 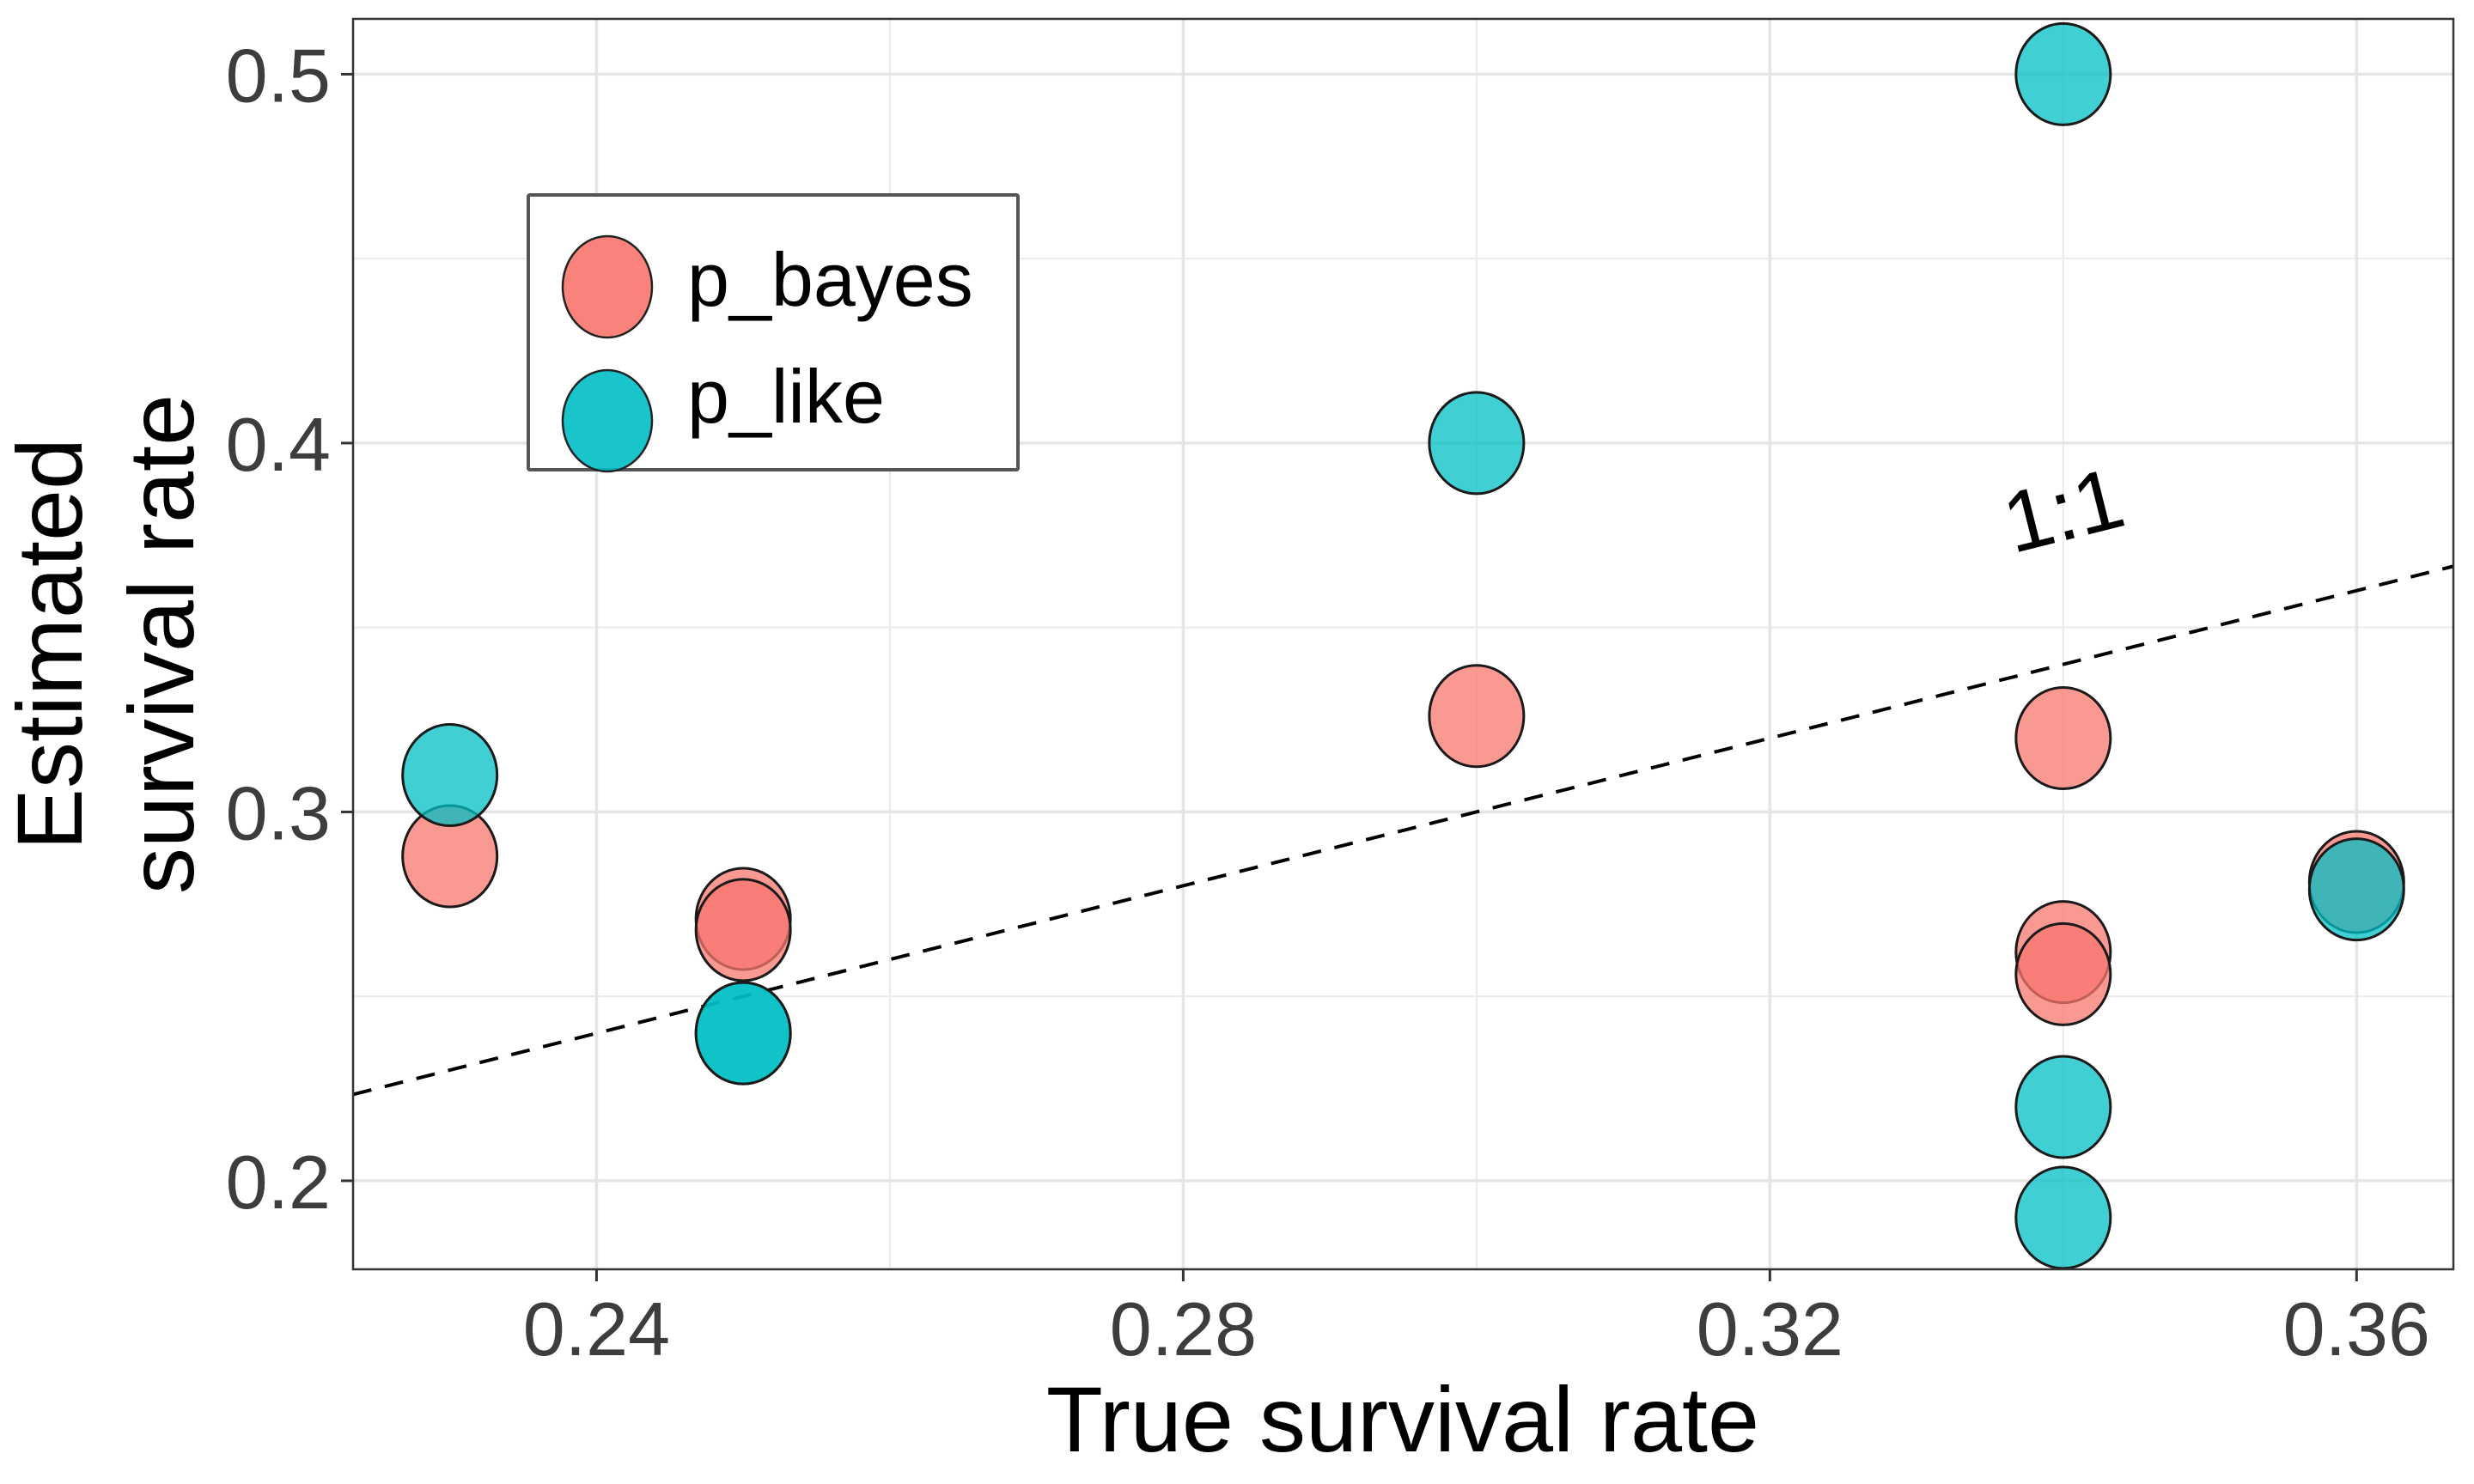 What do you see at coordinates (1476, 1320) in the screenshot?
I see `x-axis-ticks: 0.24 0.28 0.32 0.36` at bounding box center [1476, 1320].